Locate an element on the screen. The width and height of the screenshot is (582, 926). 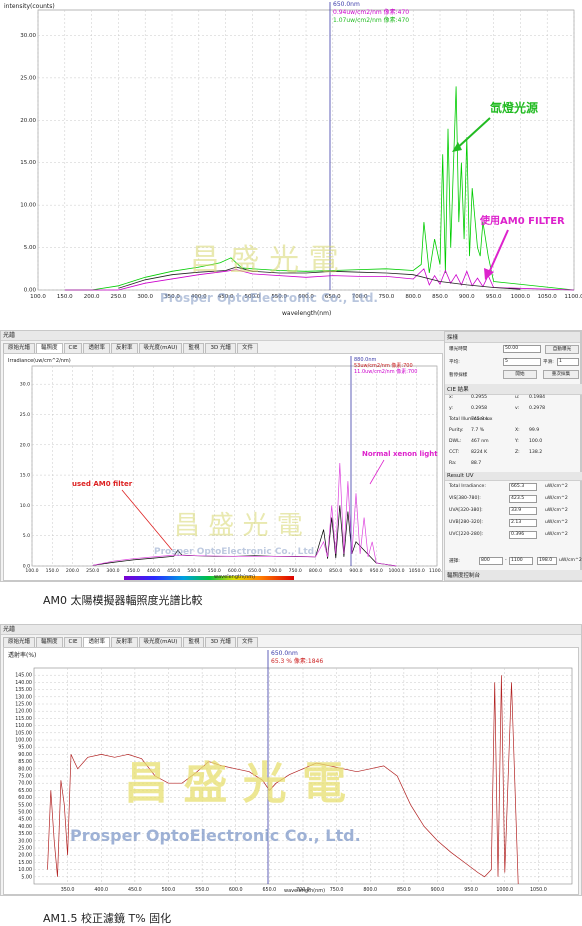
rp-cie-4-a: DWL: is located at coordinates (455, 441).